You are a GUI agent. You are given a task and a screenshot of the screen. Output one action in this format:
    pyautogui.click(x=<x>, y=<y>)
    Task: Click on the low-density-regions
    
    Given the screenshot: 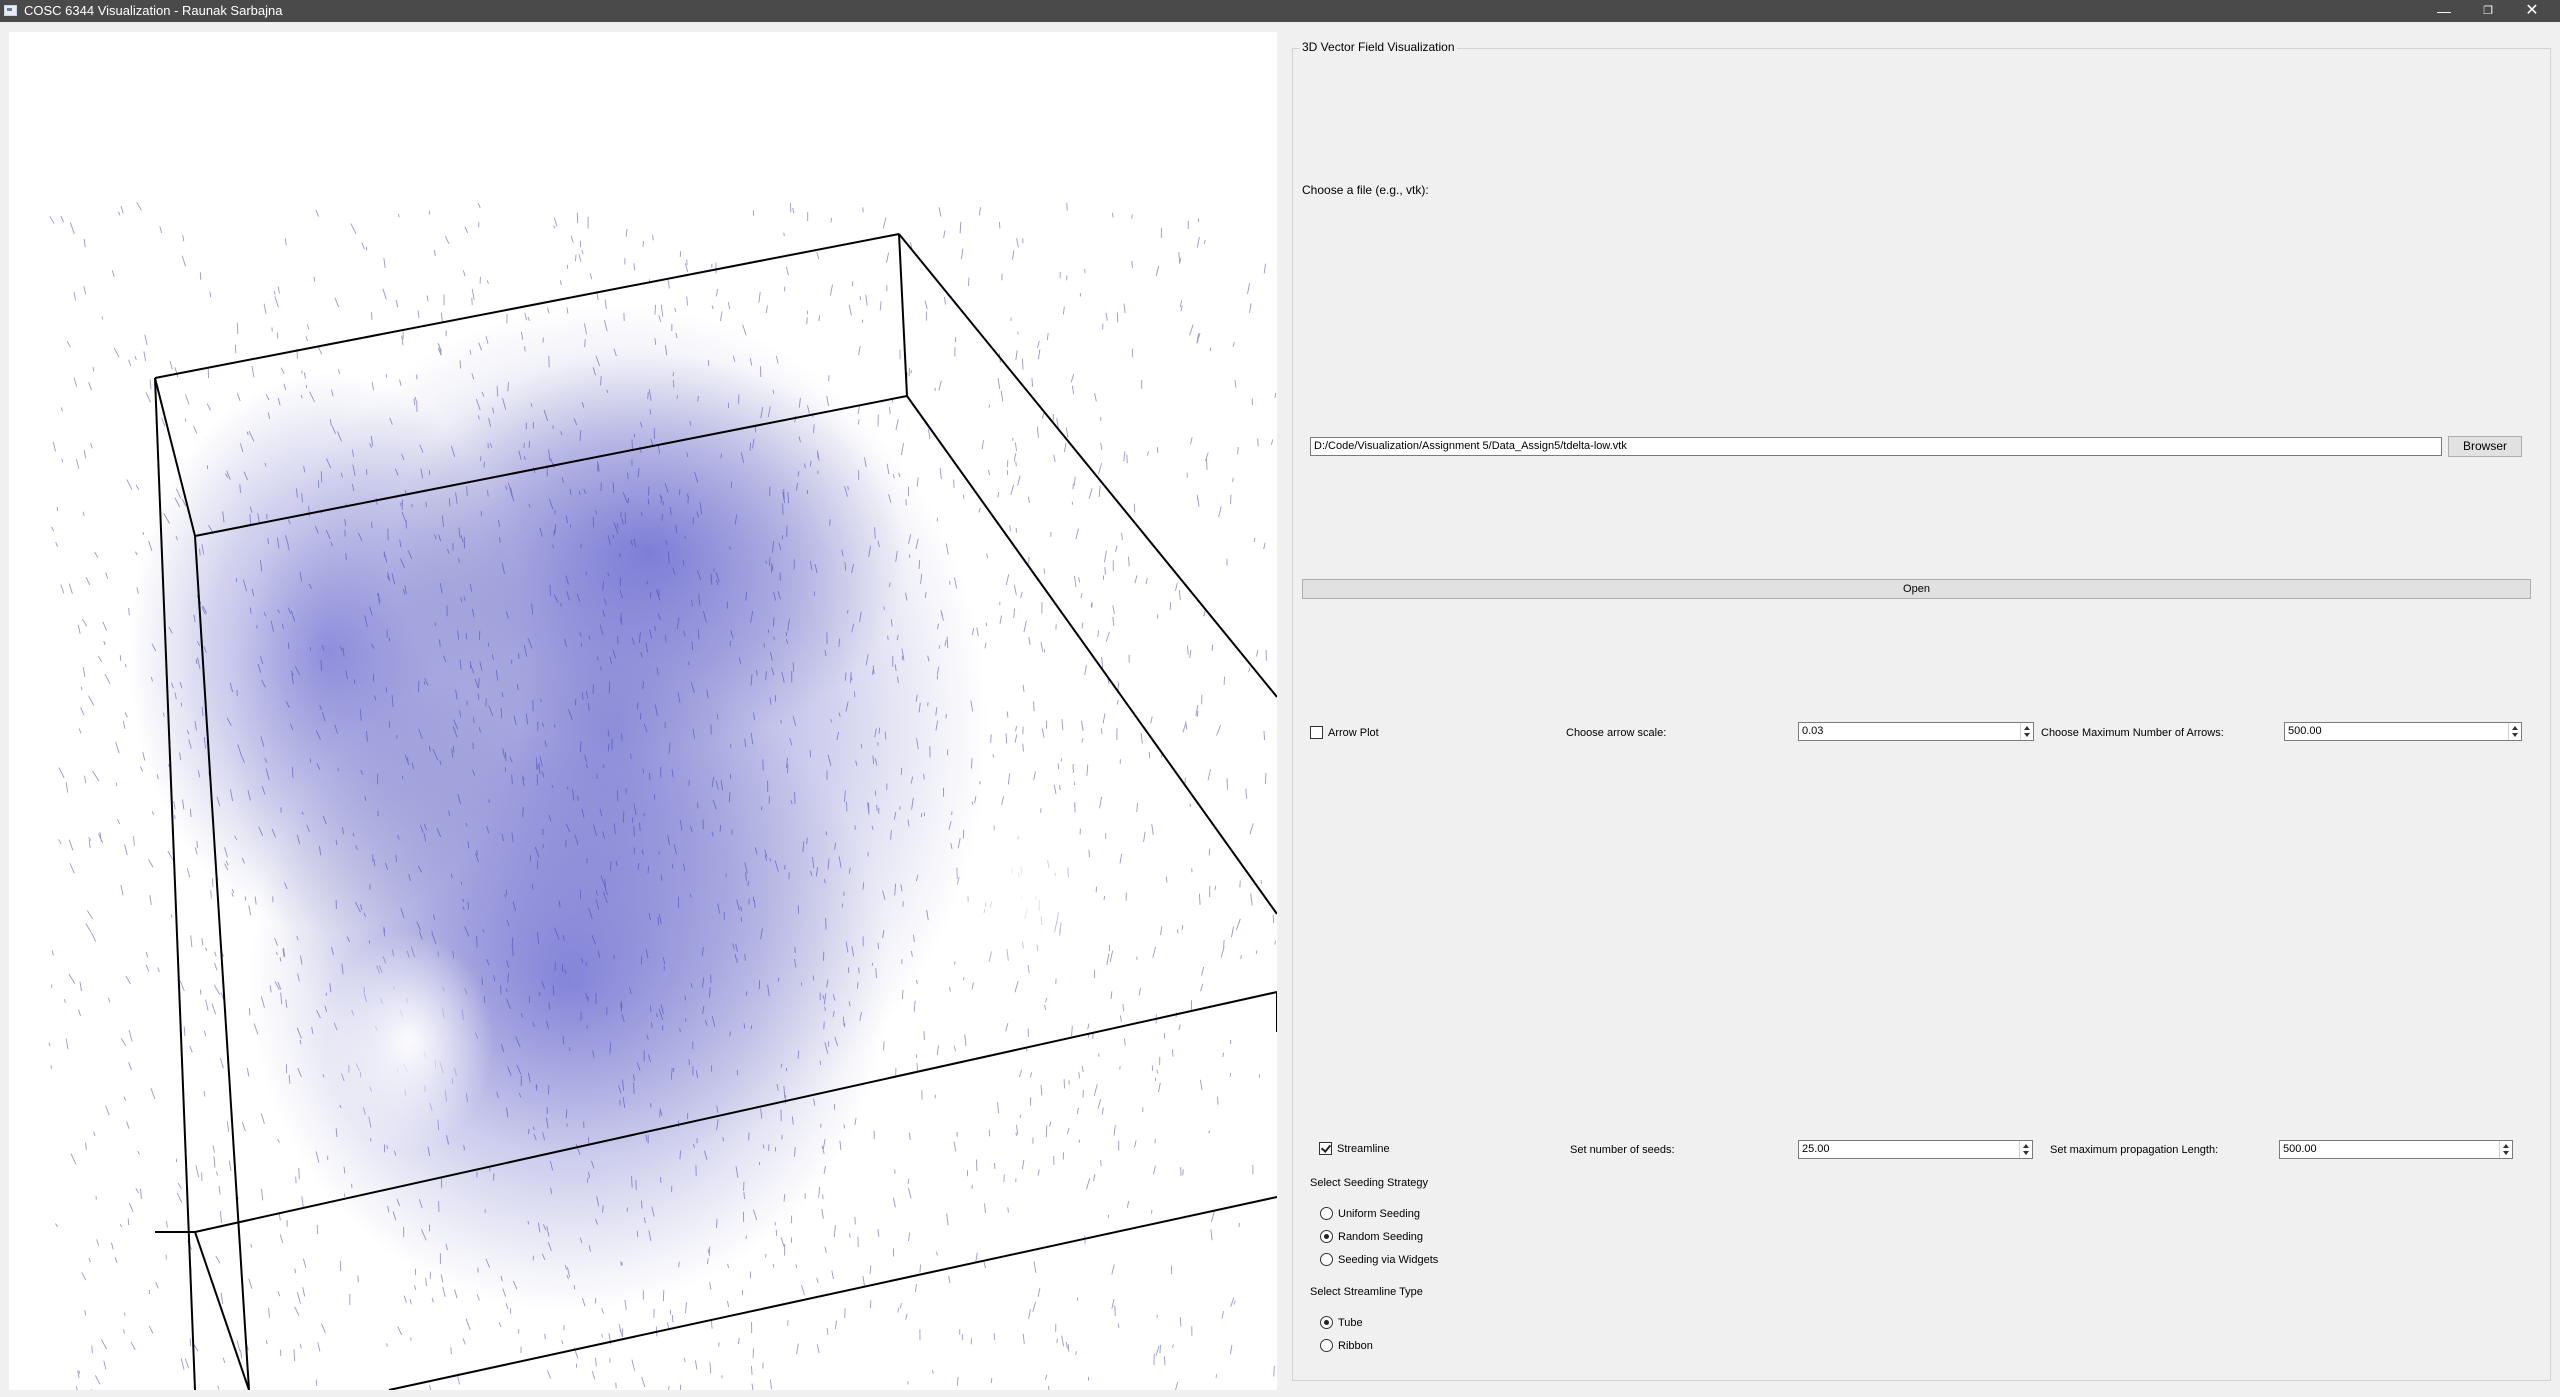 What is the action you would take?
    pyautogui.click(x=709, y=977)
    